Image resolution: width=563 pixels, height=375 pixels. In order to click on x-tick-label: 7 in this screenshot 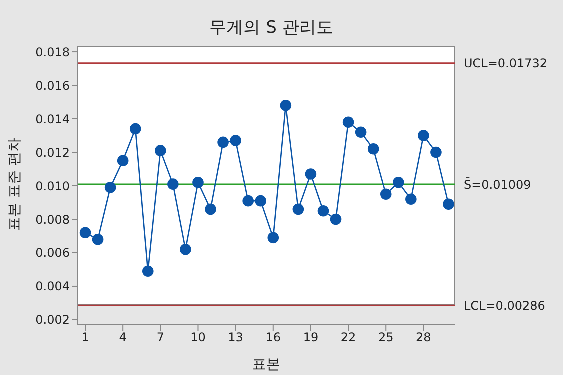, I will do `click(160, 337)`.